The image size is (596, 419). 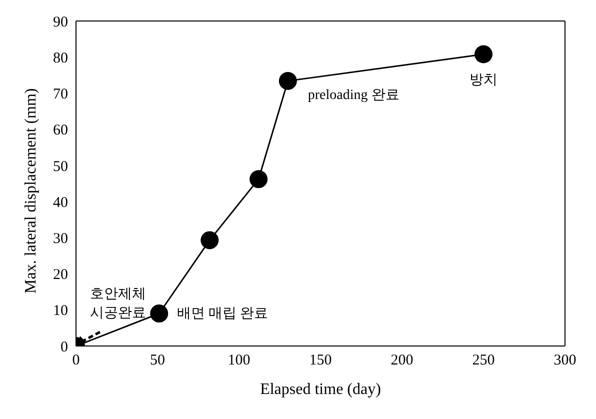 What do you see at coordinates (60, 58) in the screenshot?
I see `y-tick-label: 80` at bounding box center [60, 58].